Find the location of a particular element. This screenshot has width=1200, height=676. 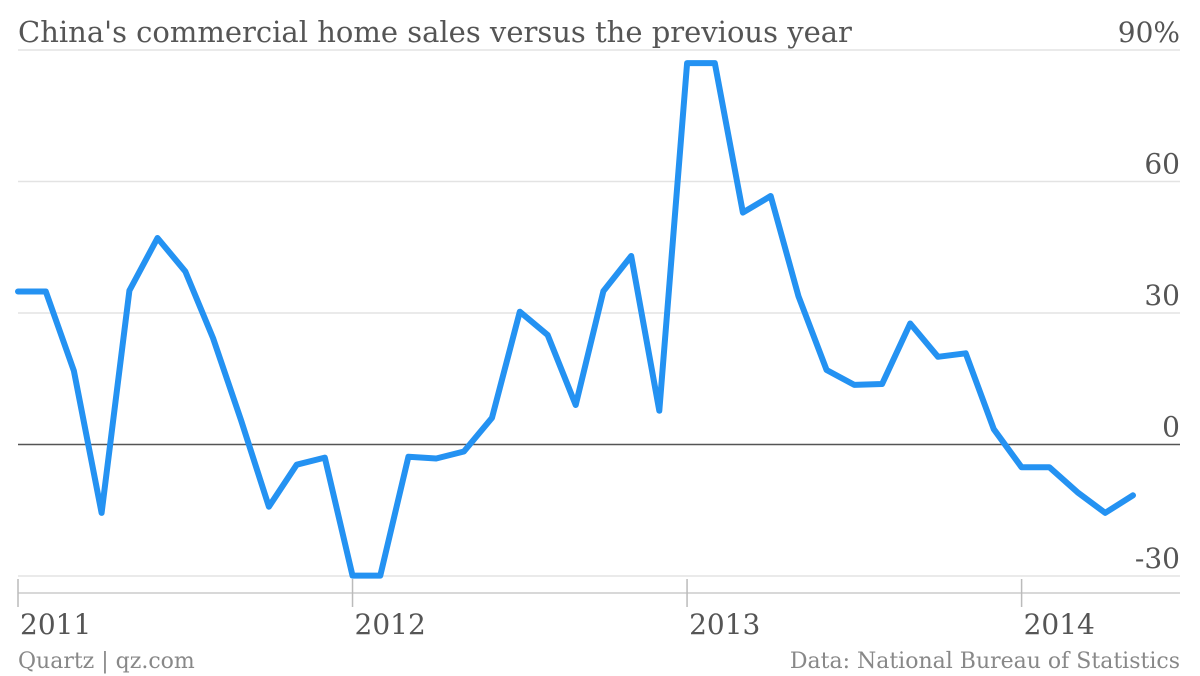

x-tick-label: 2014 is located at coordinates (1059, 624).